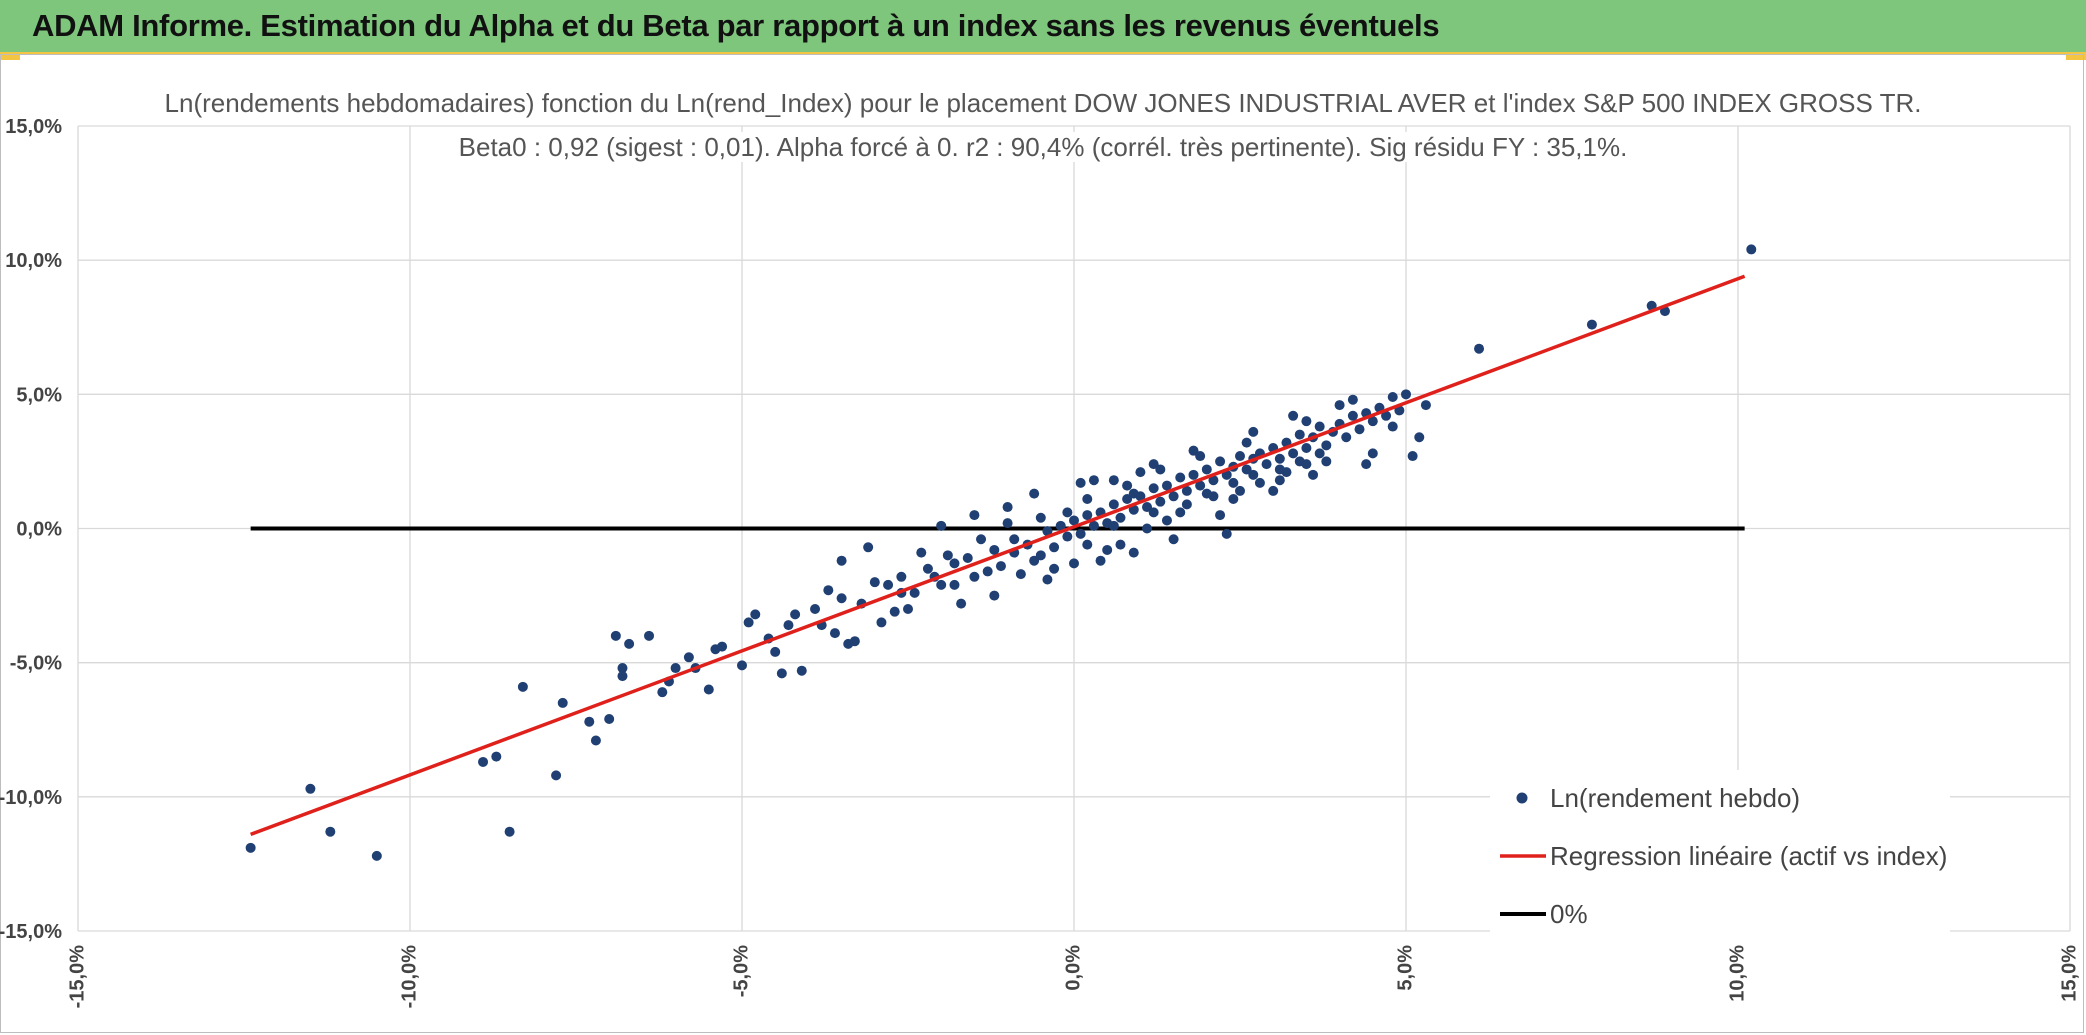 The image size is (2086, 1035). I want to click on x-tick-label: -5,0%, so click(741, 971).